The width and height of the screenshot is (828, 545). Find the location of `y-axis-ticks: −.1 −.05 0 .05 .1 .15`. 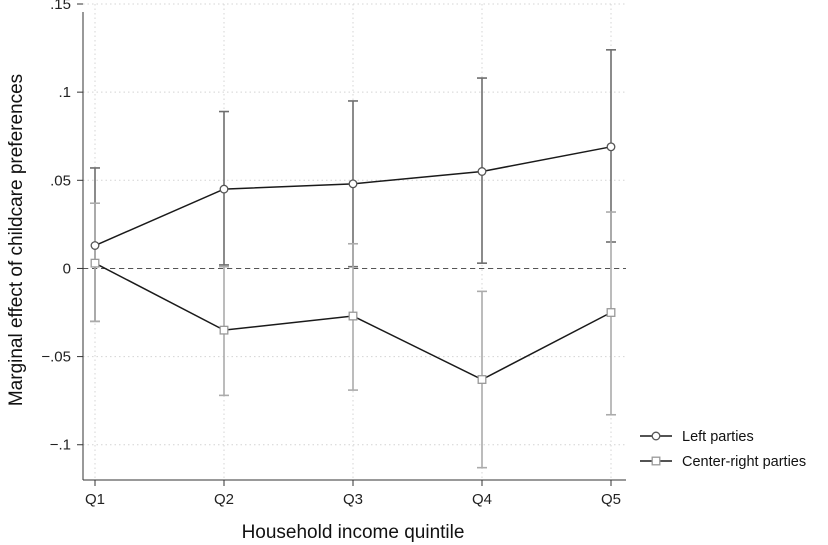

y-axis-ticks: −.1 −.05 0 .05 .1 .15 is located at coordinates (62, 227).